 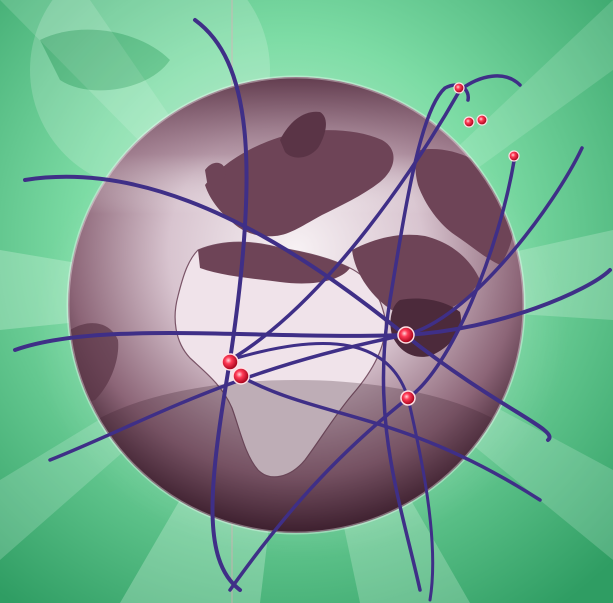 What do you see at coordinates (416, 276) in the screenshot?
I see `middle-east-landmass` at bounding box center [416, 276].